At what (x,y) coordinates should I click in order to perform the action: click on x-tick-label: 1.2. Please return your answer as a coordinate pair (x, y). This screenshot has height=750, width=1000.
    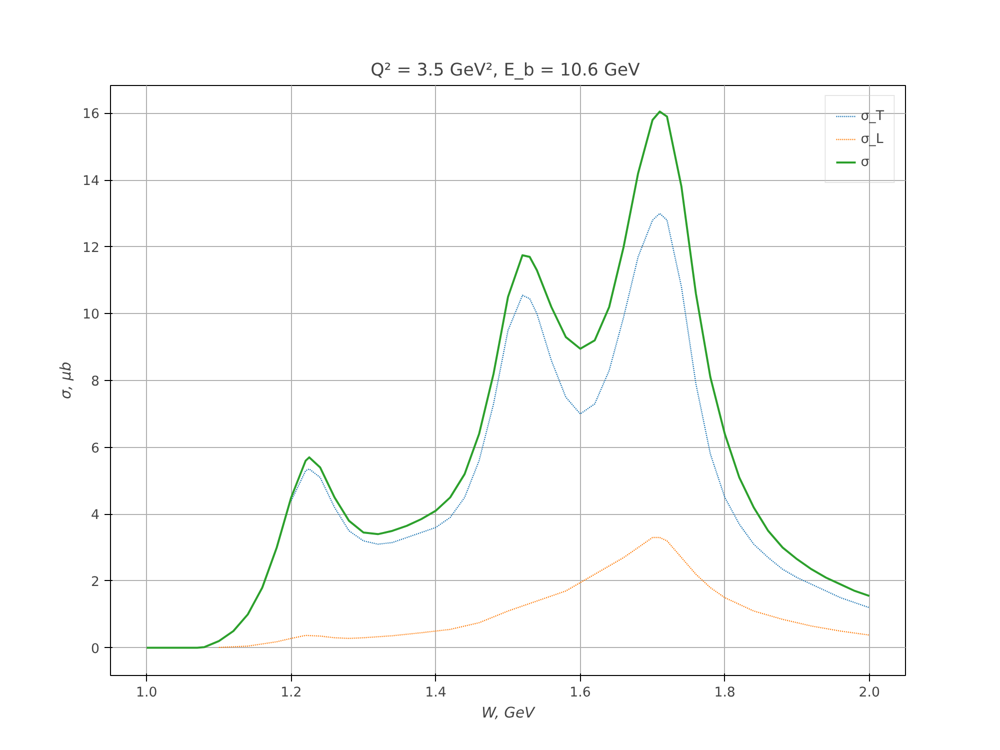
    Looking at the image, I should click on (291, 693).